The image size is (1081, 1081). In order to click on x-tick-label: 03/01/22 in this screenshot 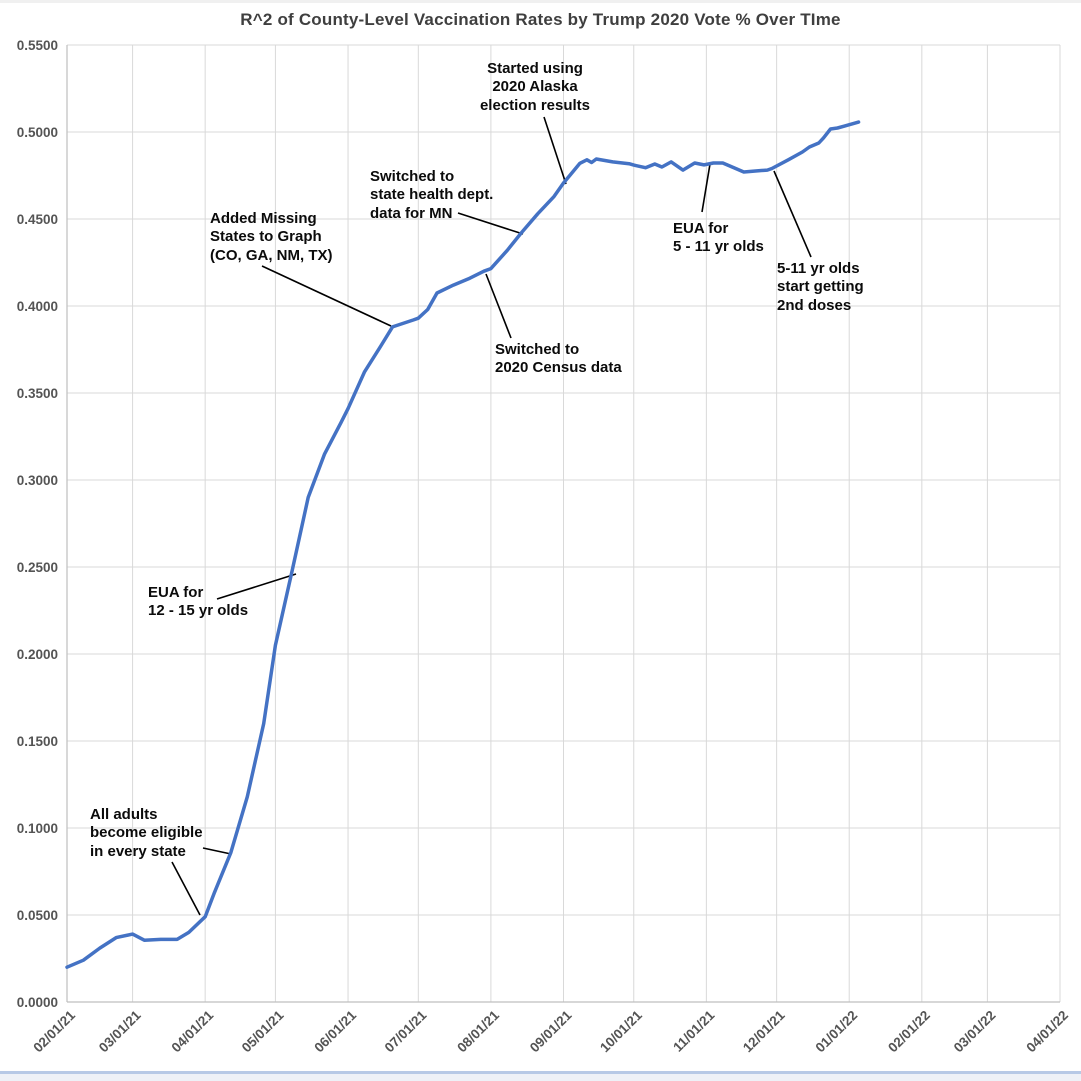, I will do `click(975, 1032)`.